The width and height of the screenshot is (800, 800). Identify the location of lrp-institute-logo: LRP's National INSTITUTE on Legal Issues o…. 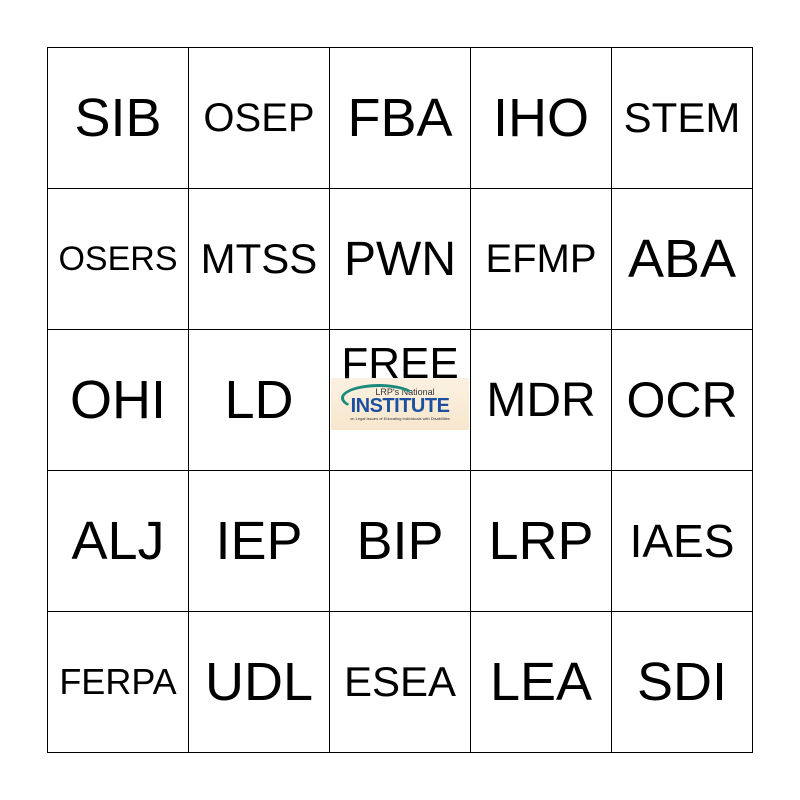
(400, 404).